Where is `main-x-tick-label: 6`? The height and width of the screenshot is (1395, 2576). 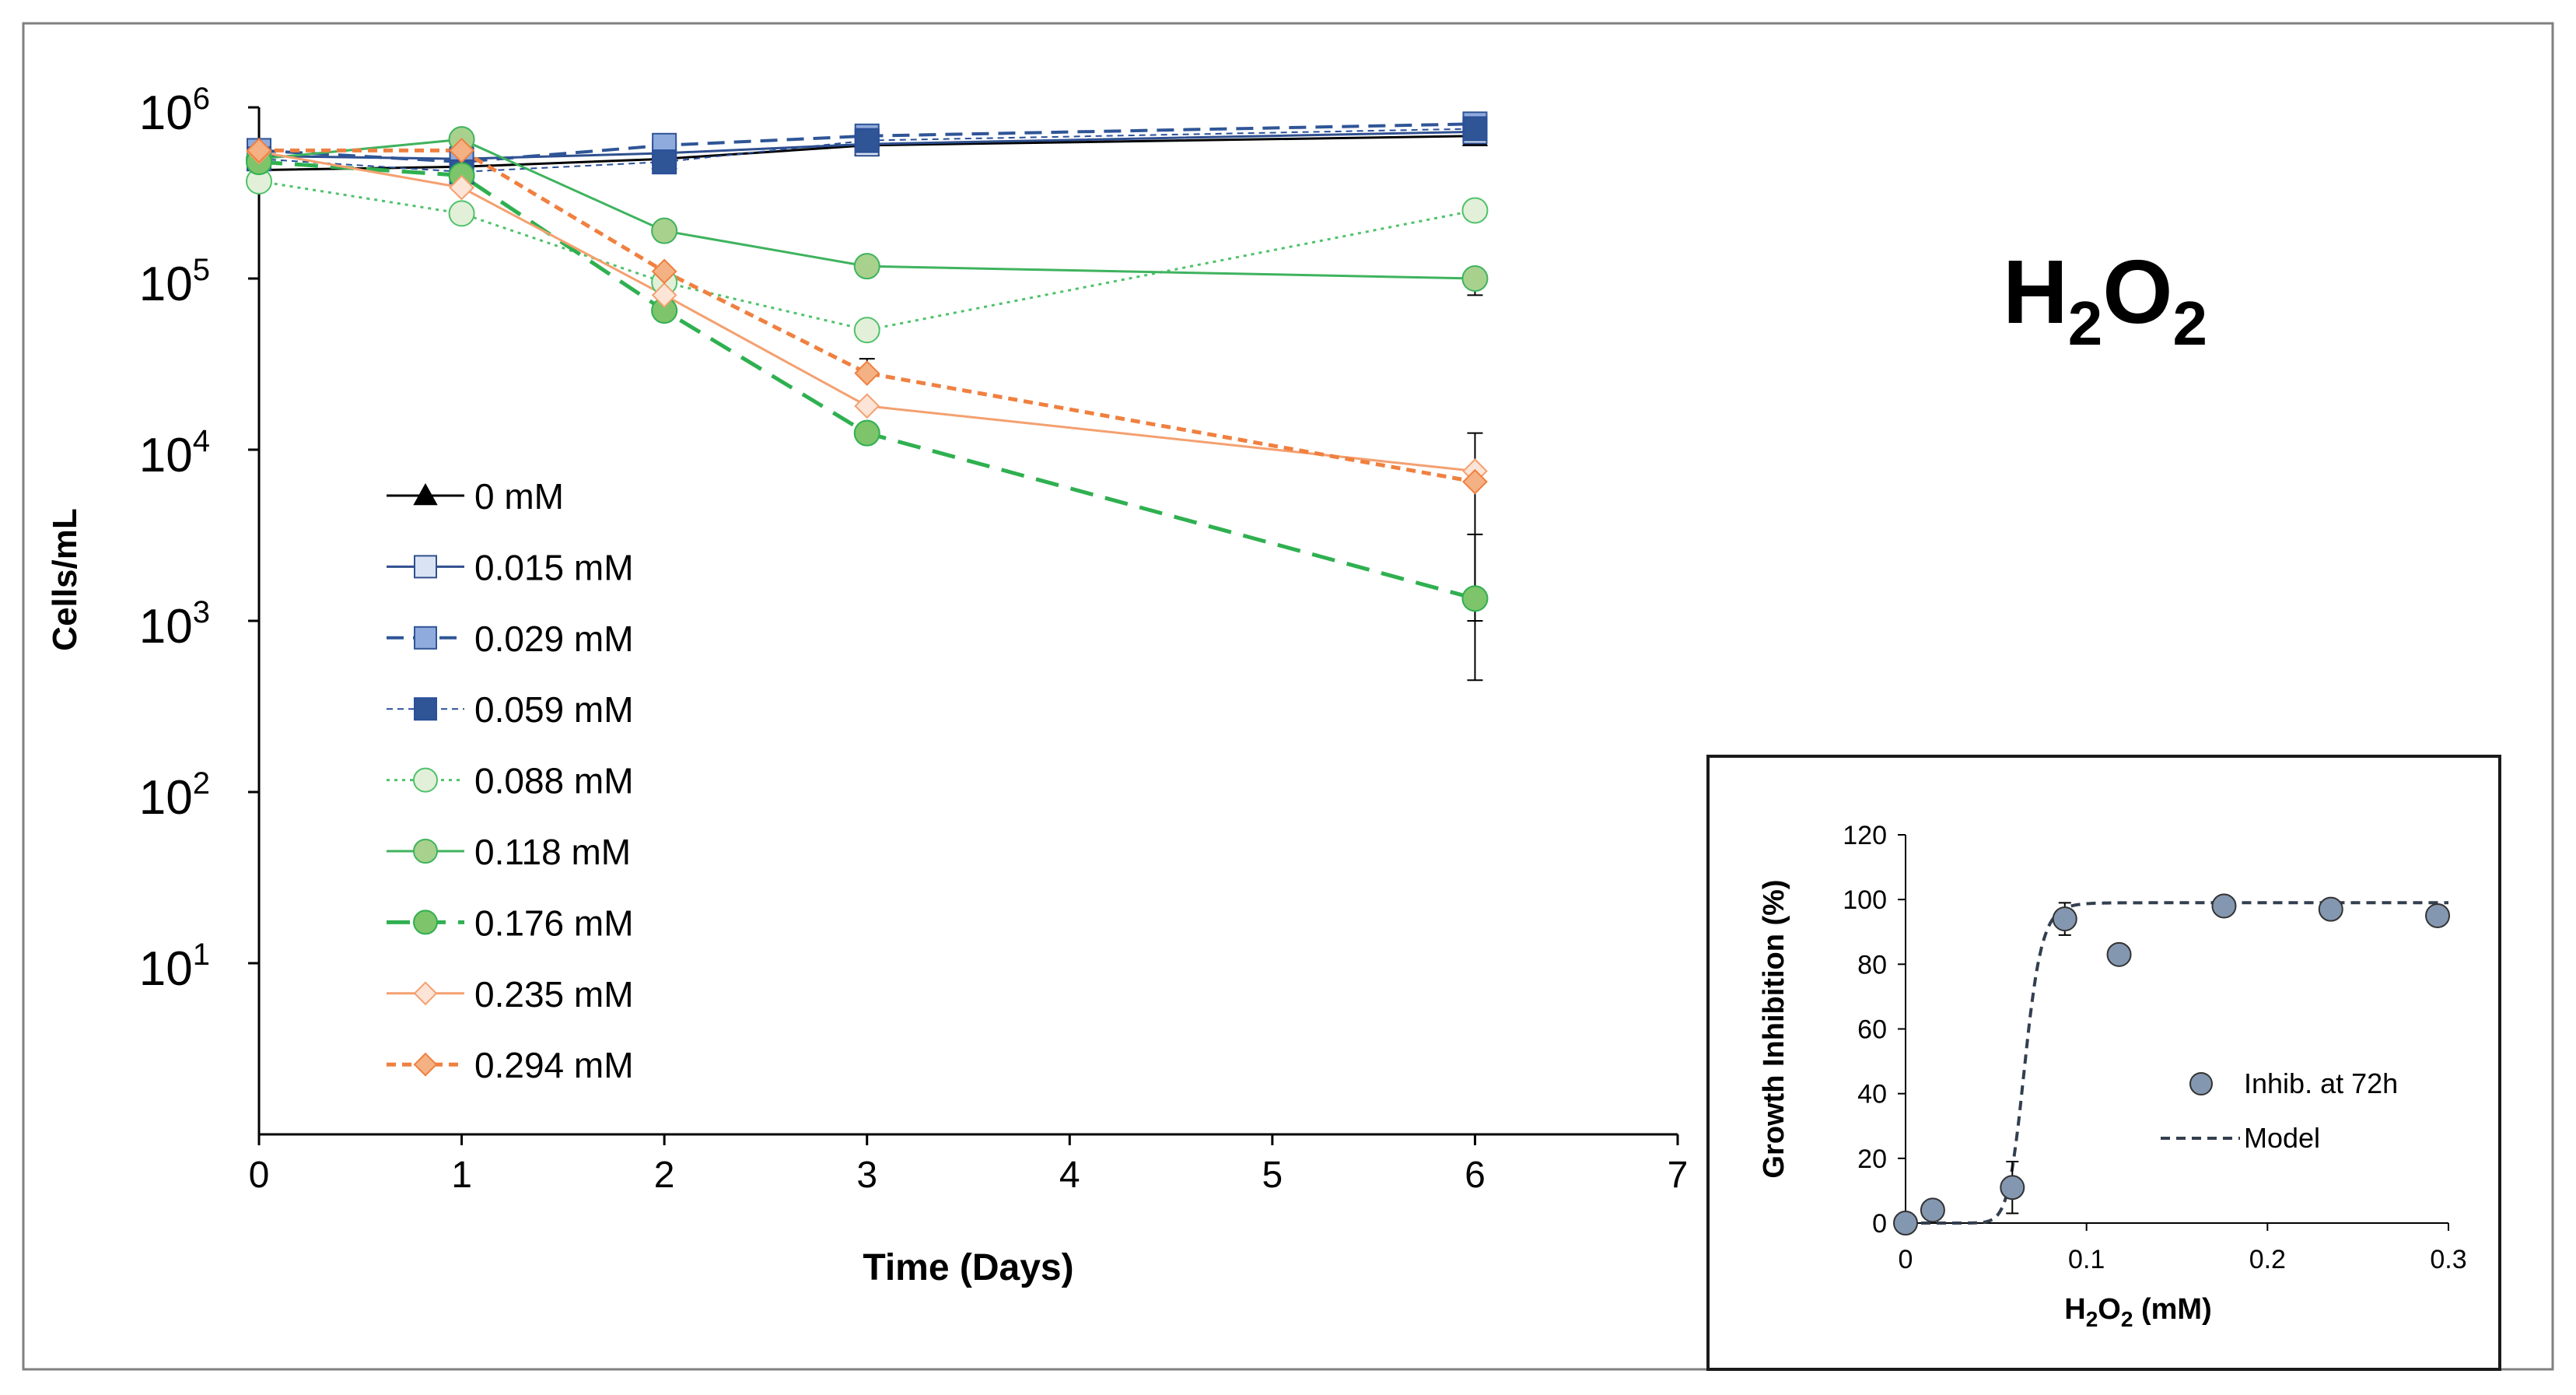
main-x-tick-label: 6 is located at coordinates (1475, 1175).